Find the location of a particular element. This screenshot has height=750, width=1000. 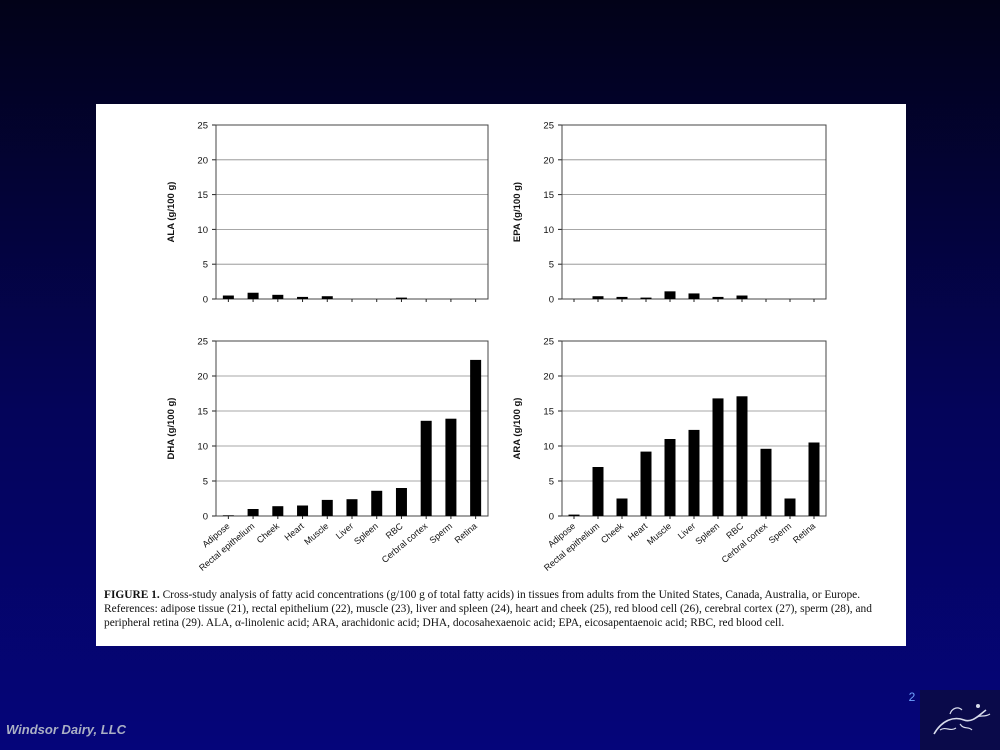

y-axis-label: ALA (g/100 g) is located at coordinates (171, 212).